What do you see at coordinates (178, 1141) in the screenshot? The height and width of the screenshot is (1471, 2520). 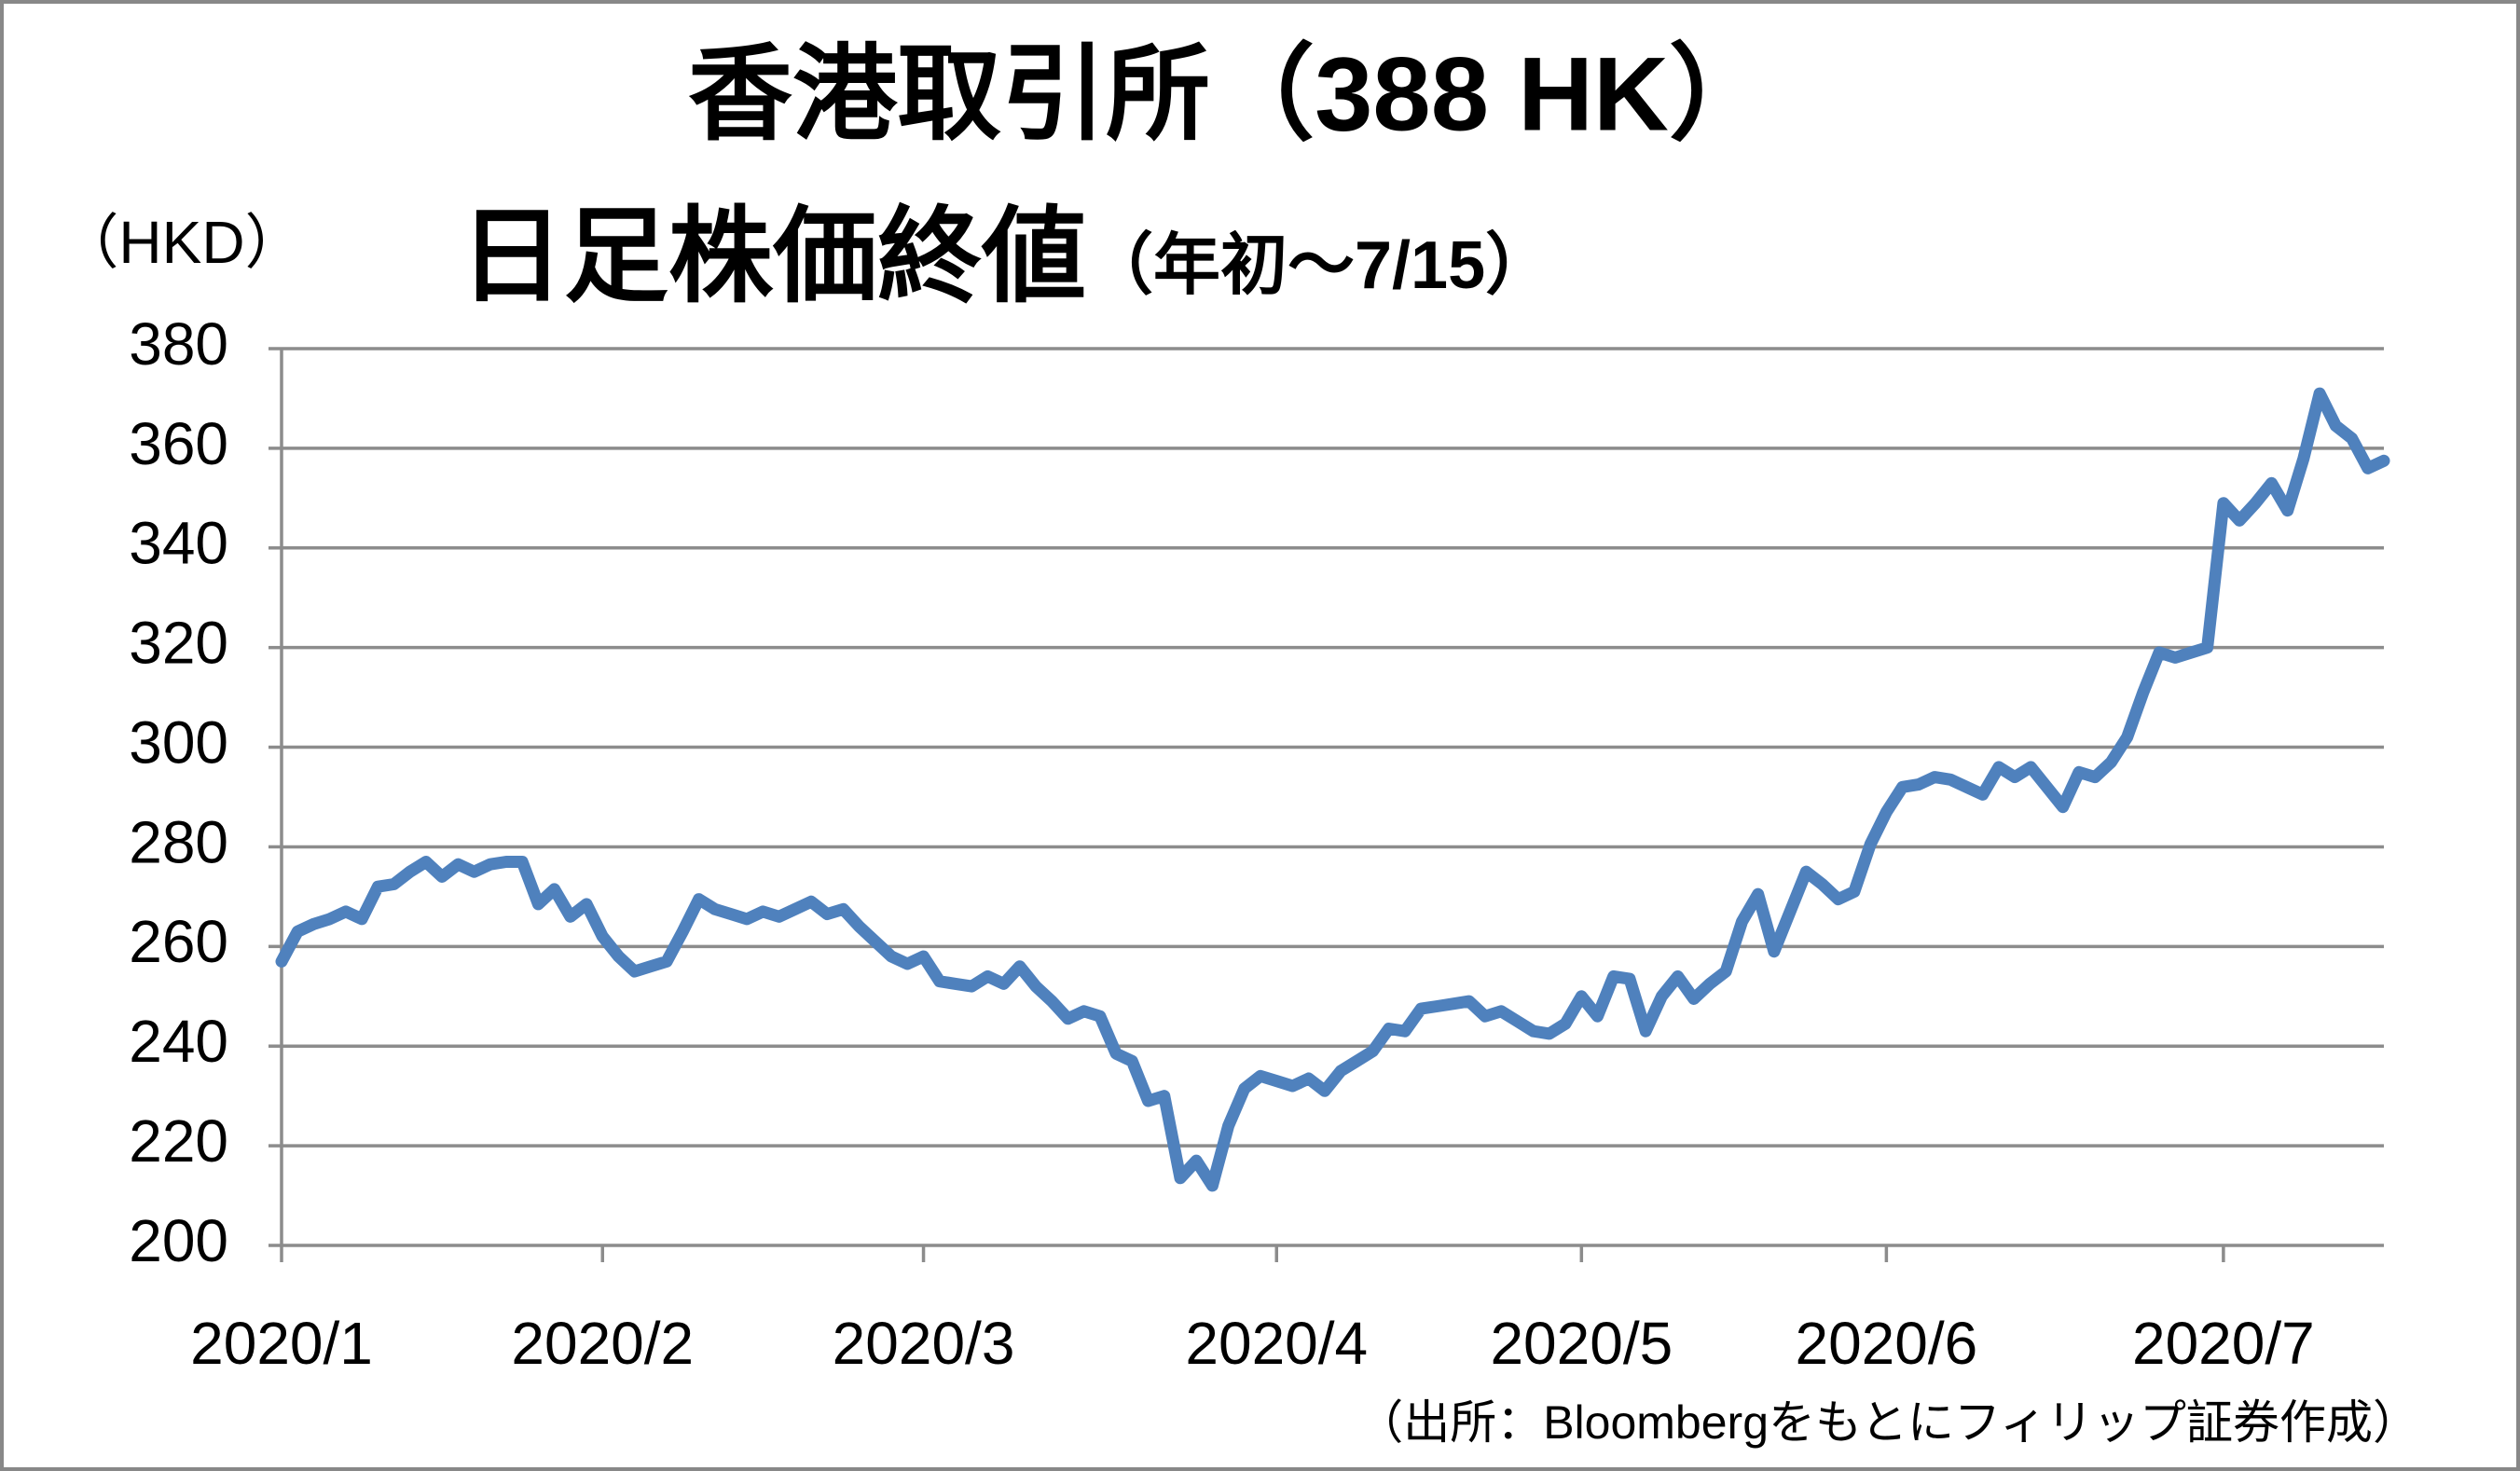 I see `y-tick-label: 220` at bounding box center [178, 1141].